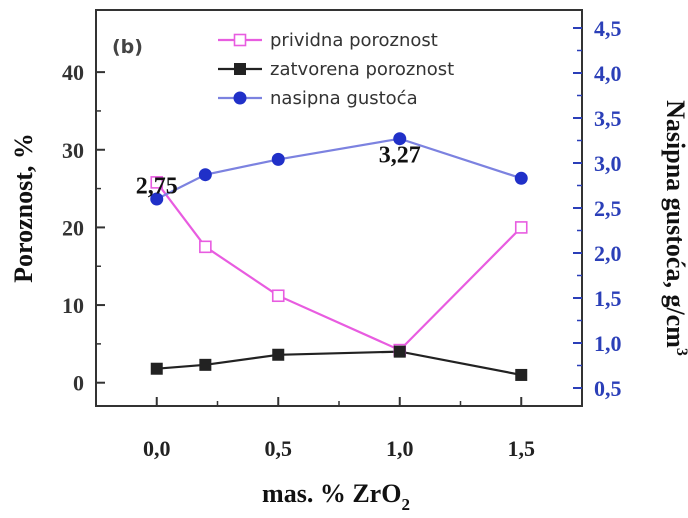 This screenshot has width=688, height=518. What do you see at coordinates (608, 118) in the screenshot?
I see `y-right-tick-label: 3,5` at bounding box center [608, 118].